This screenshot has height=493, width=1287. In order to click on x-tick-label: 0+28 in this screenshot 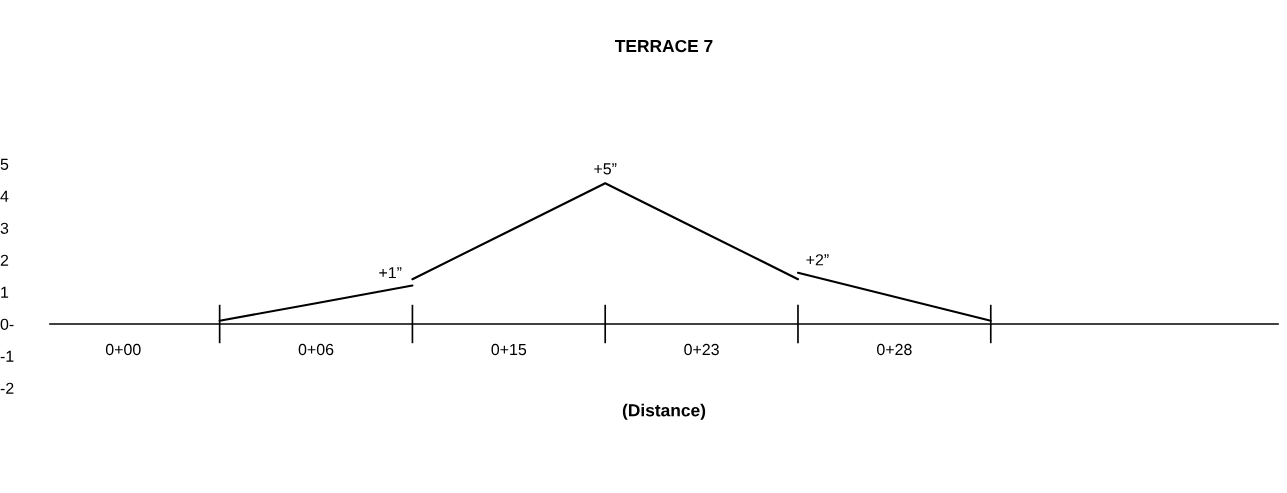, I will do `click(894, 349)`.